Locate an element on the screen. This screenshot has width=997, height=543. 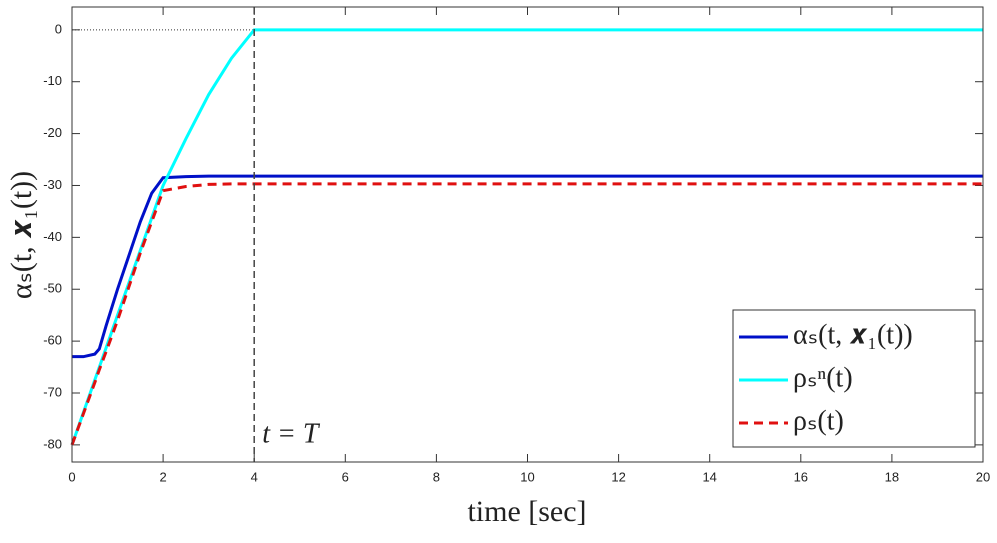
x-tick-label: 6 is located at coordinates (345, 476).